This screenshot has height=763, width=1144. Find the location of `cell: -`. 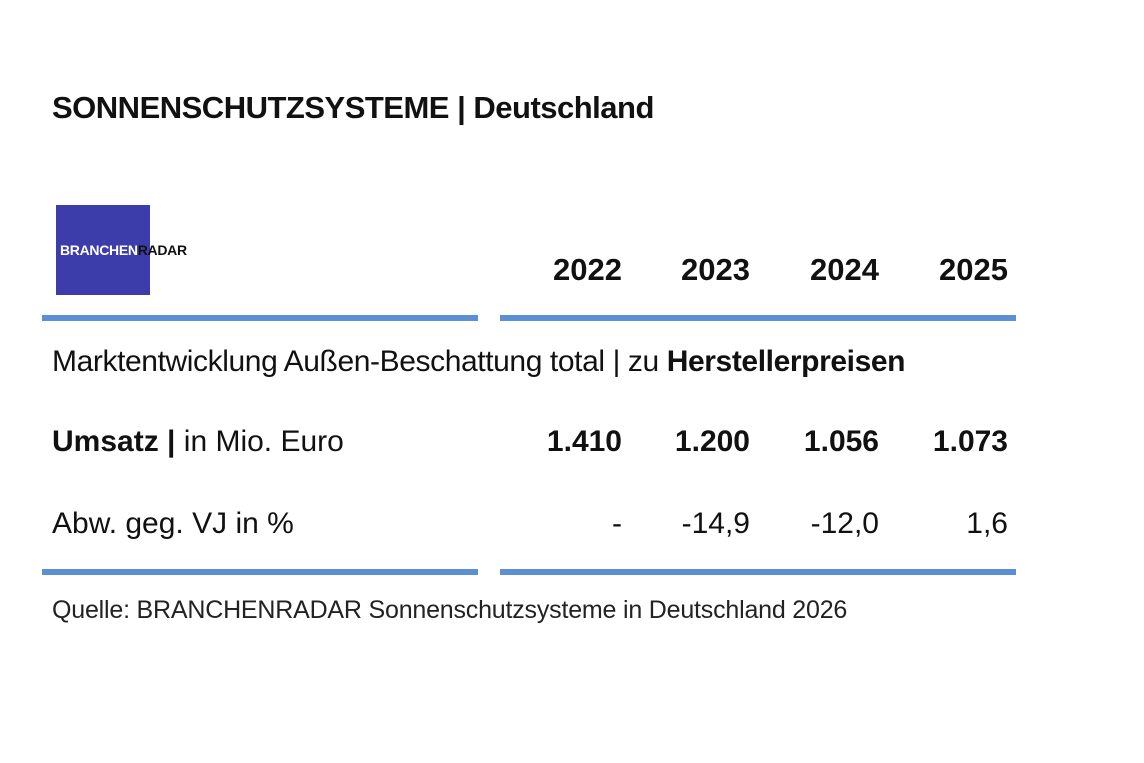

cell: - is located at coordinates (617, 523).